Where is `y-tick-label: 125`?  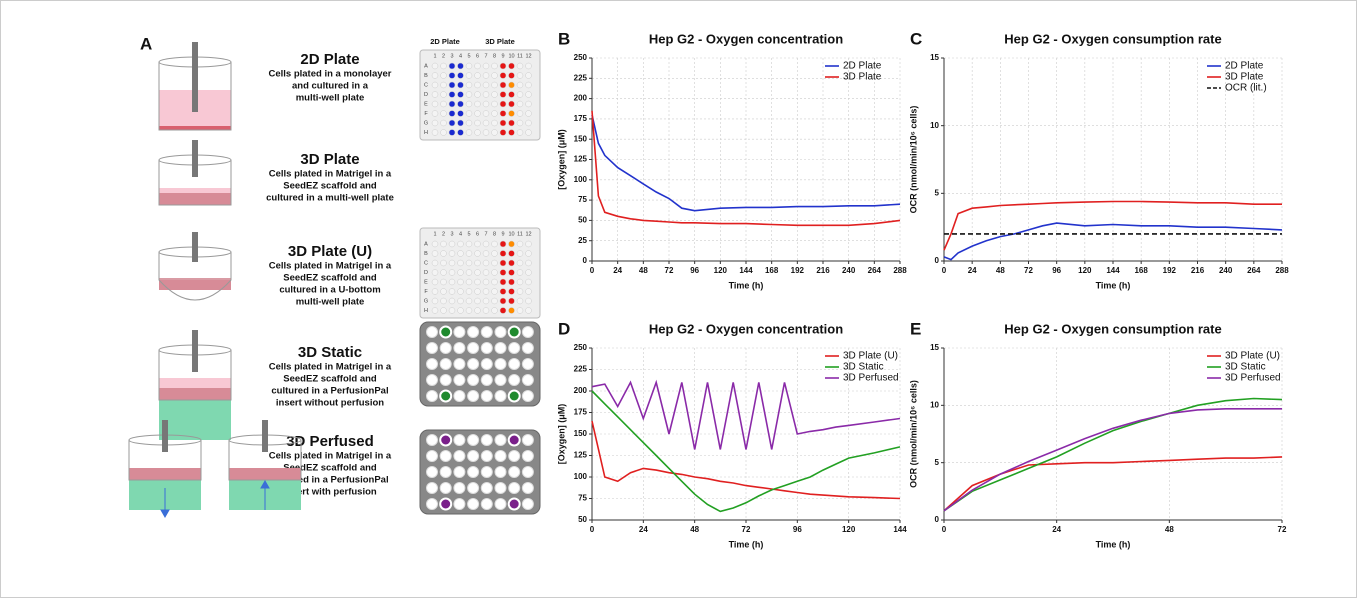 y-tick-label: 125 is located at coordinates (581, 455).